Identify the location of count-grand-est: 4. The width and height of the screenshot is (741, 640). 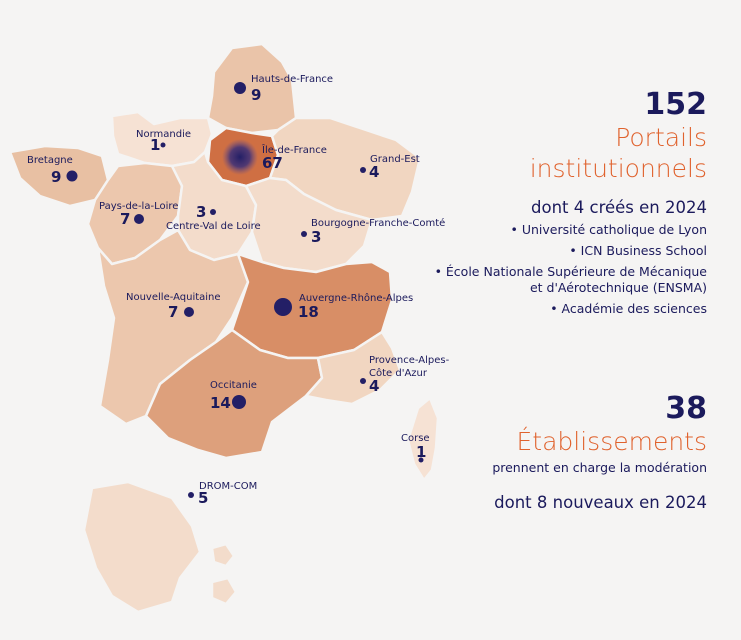
(374, 172).